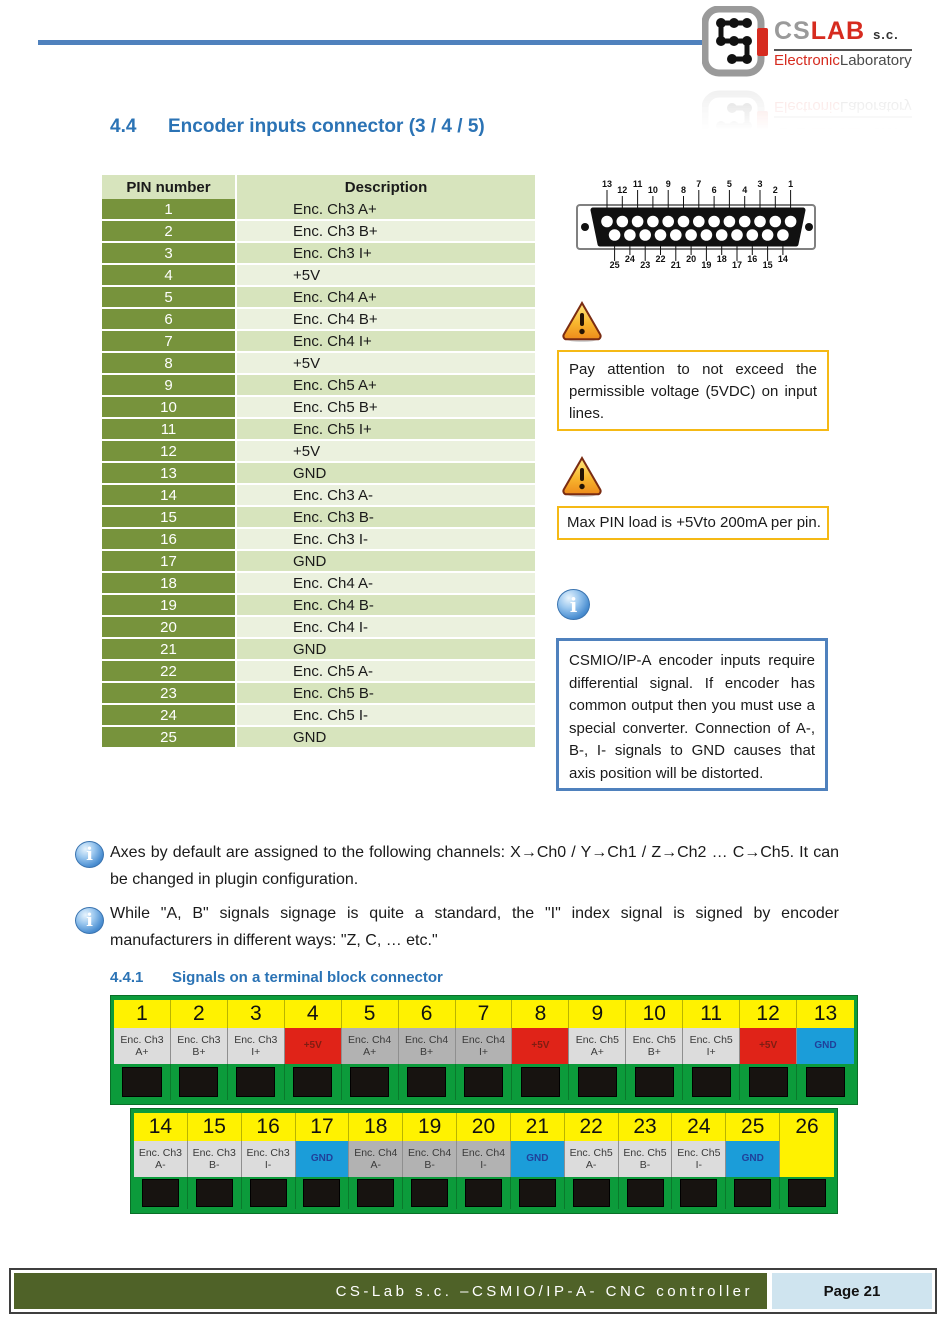 The image size is (950, 1344). Describe the element at coordinates (630, 259) in the screenshot. I see `connector-pin-label: 24` at that location.